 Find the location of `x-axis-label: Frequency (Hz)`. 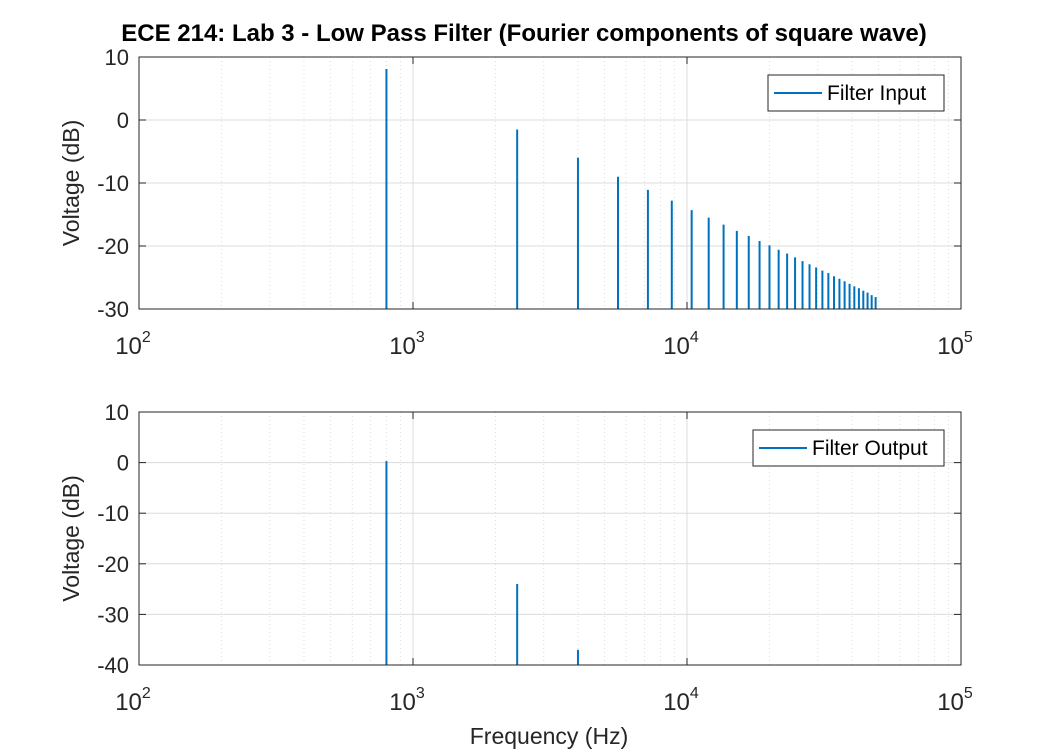

x-axis-label: Frequency (Hz) is located at coordinates (549, 736).